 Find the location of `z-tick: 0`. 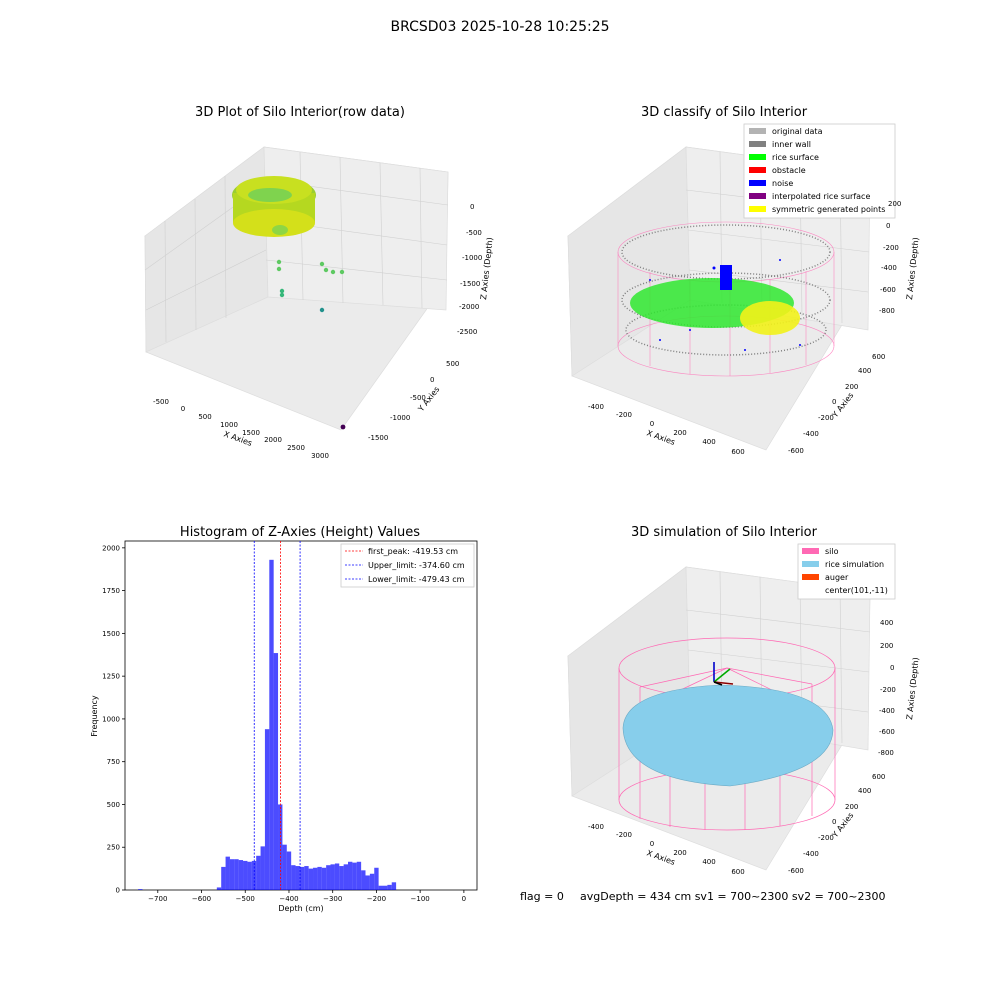

z-tick: 0 is located at coordinates (892, 668).